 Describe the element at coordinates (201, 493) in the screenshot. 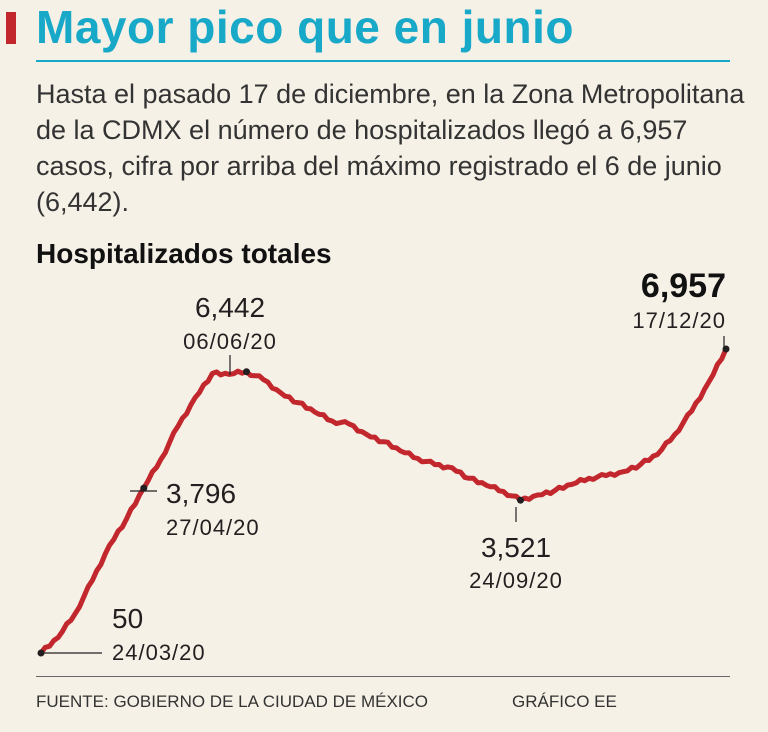

I see `annotation-value-apr: 3,796` at that location.